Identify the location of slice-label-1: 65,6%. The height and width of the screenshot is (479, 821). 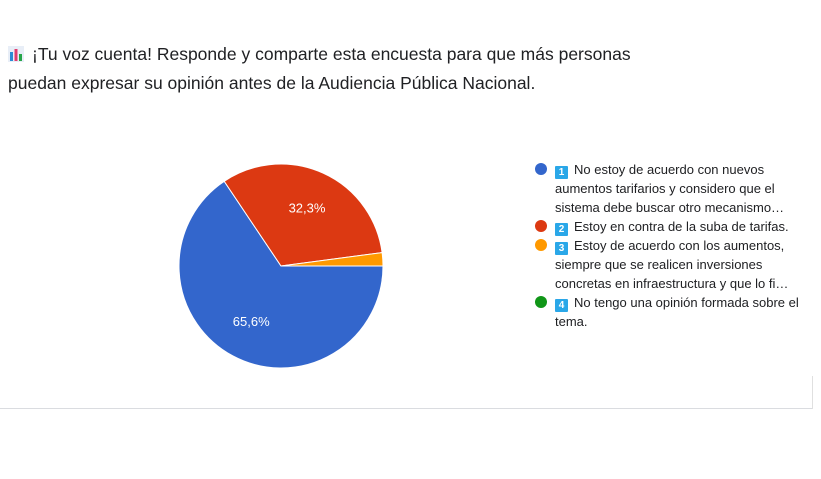
(251, 321).